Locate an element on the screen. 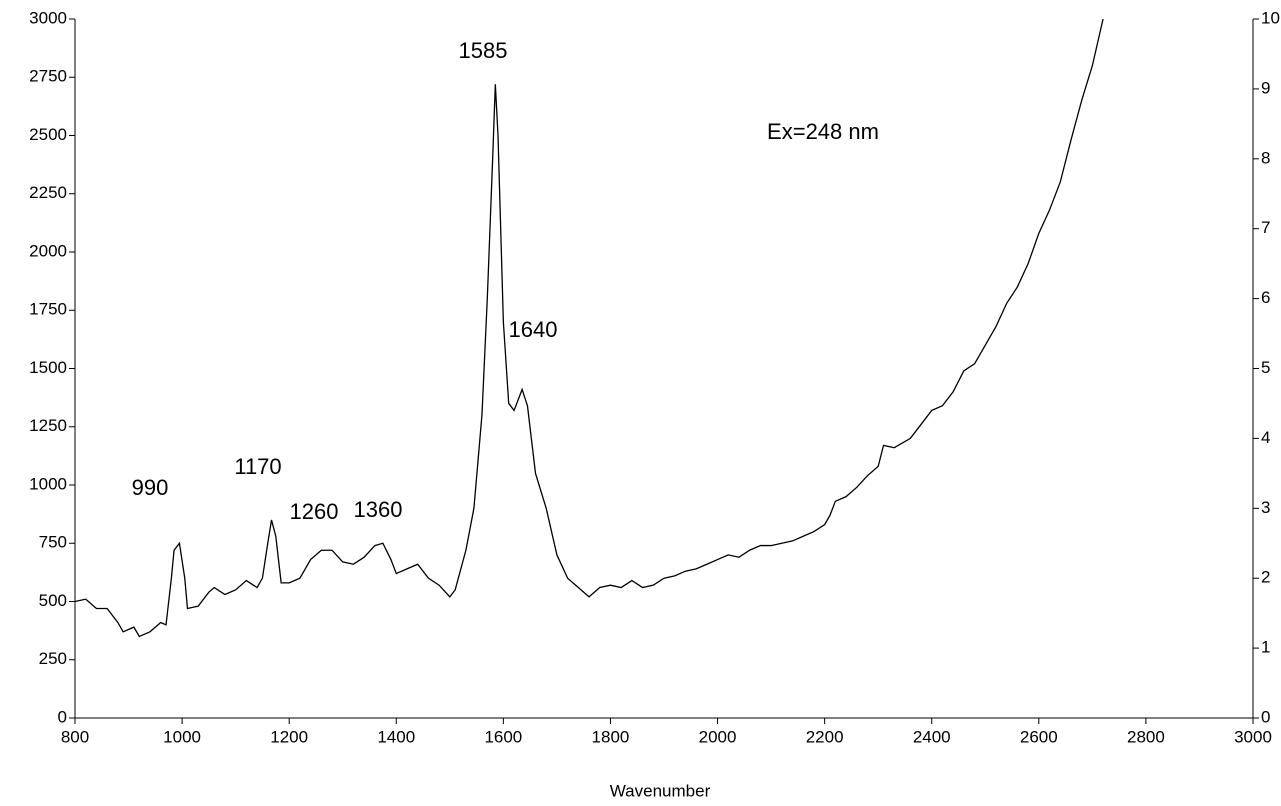 The height and width of the screenshot is (806, 1281). y-tick-label: 2500 is located at coordinates (48, 134).